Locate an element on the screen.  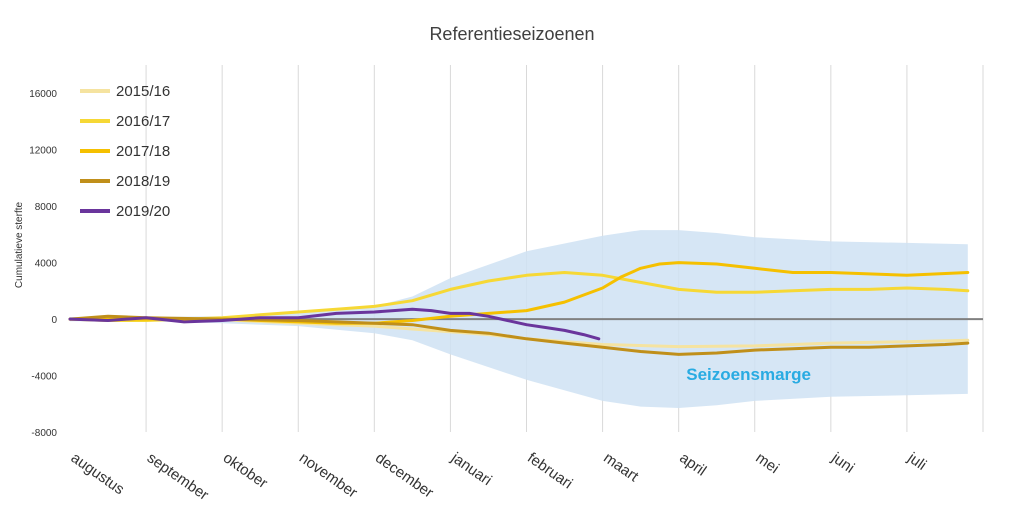
y-tick-label: 0 is located at coordinates (54, 320).